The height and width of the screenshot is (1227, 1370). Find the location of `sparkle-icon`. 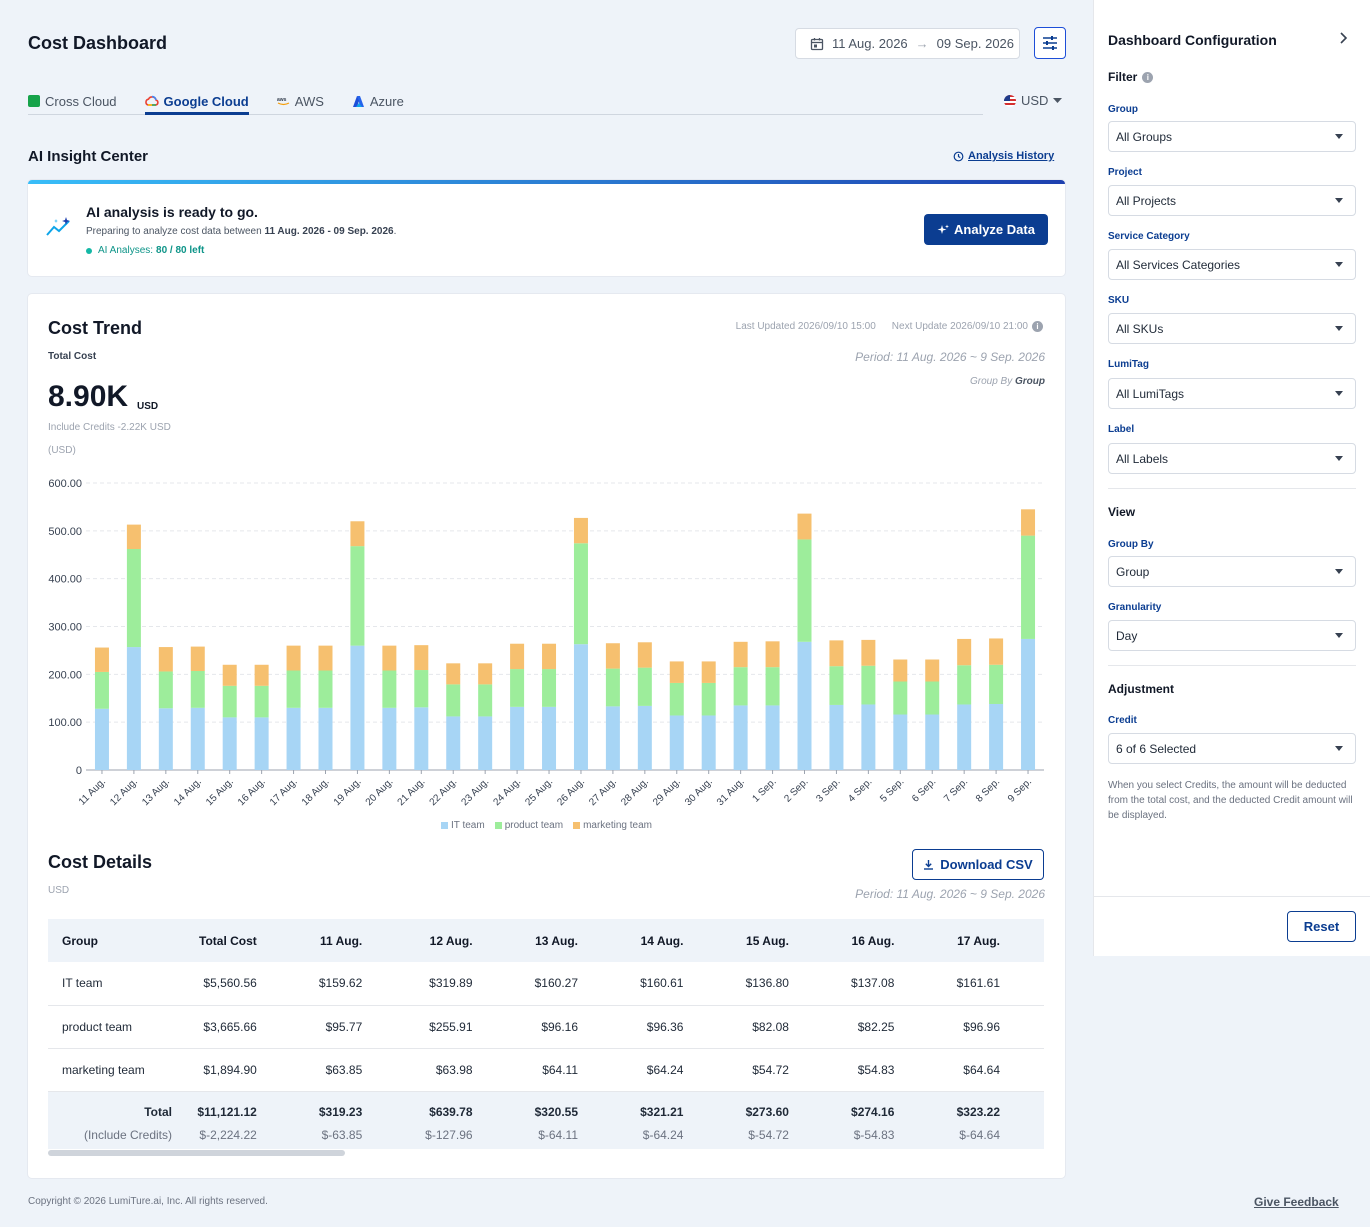

sparkle-icon is located at coordinates (943, 229).